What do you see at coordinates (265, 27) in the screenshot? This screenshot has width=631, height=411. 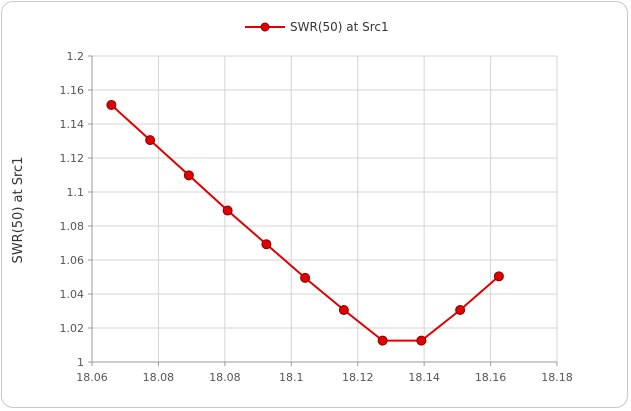 I see `legend-marker-swatch` at bounding box center [265, 27].